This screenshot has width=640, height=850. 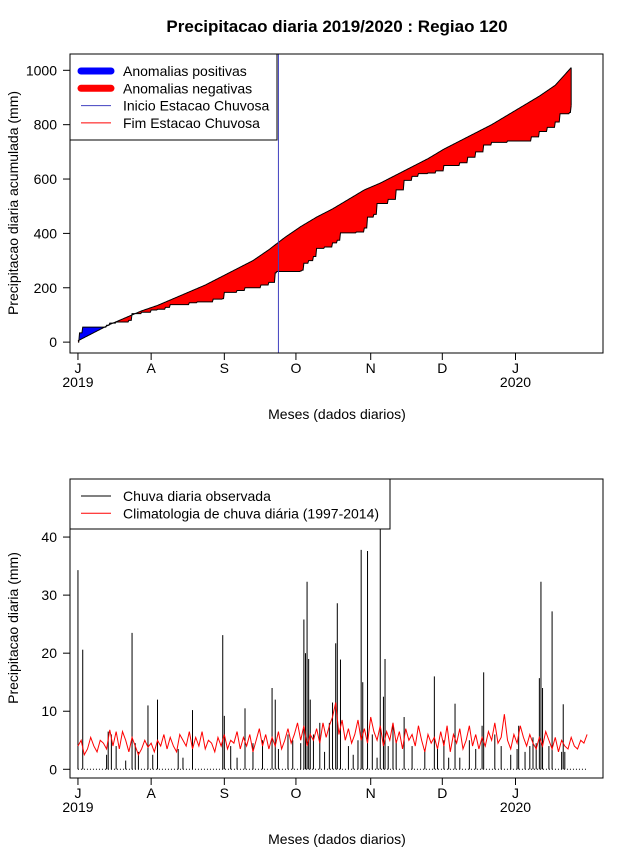 I want to click on y-tick-label: 600, so click(x=46, y=179).